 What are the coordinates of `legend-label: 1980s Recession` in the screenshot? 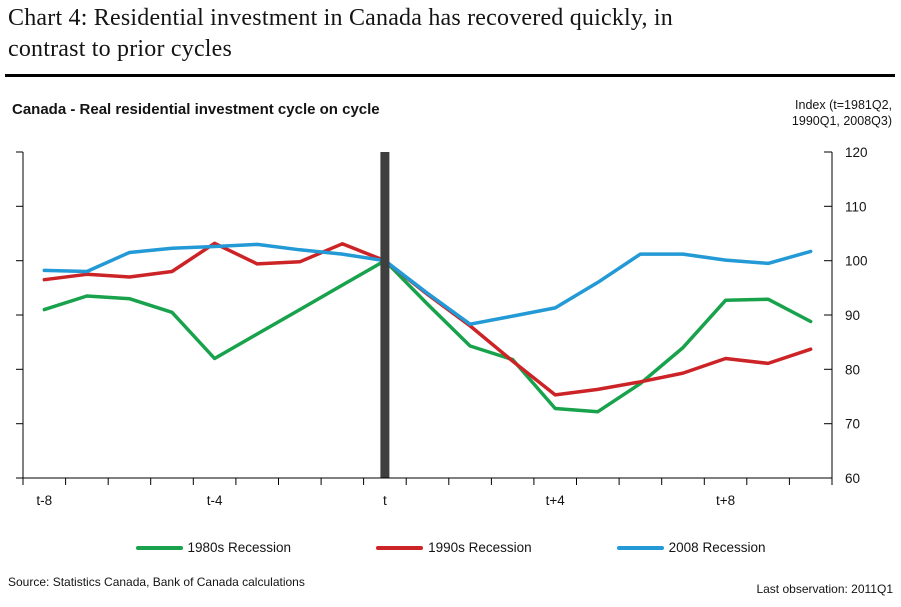 It's located at (239, 547).